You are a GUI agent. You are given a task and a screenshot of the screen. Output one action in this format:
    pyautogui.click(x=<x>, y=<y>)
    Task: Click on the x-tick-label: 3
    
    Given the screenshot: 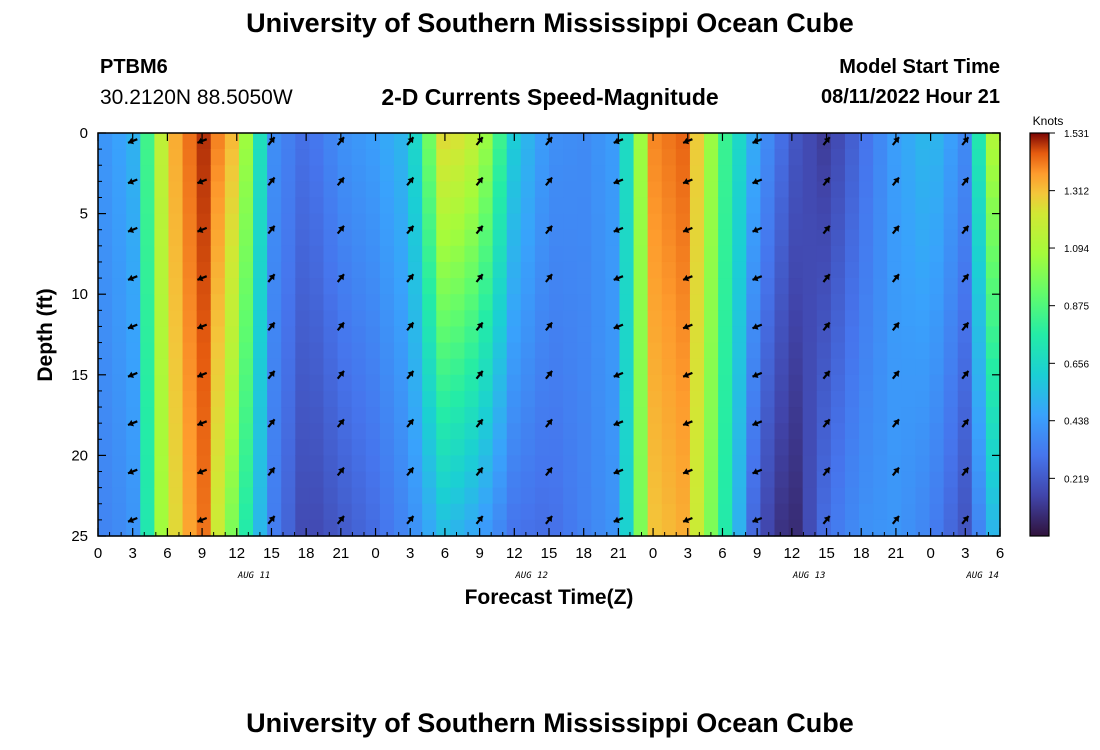 What is the action you would take?
    pyautogui.click(x=688, y=553)
    